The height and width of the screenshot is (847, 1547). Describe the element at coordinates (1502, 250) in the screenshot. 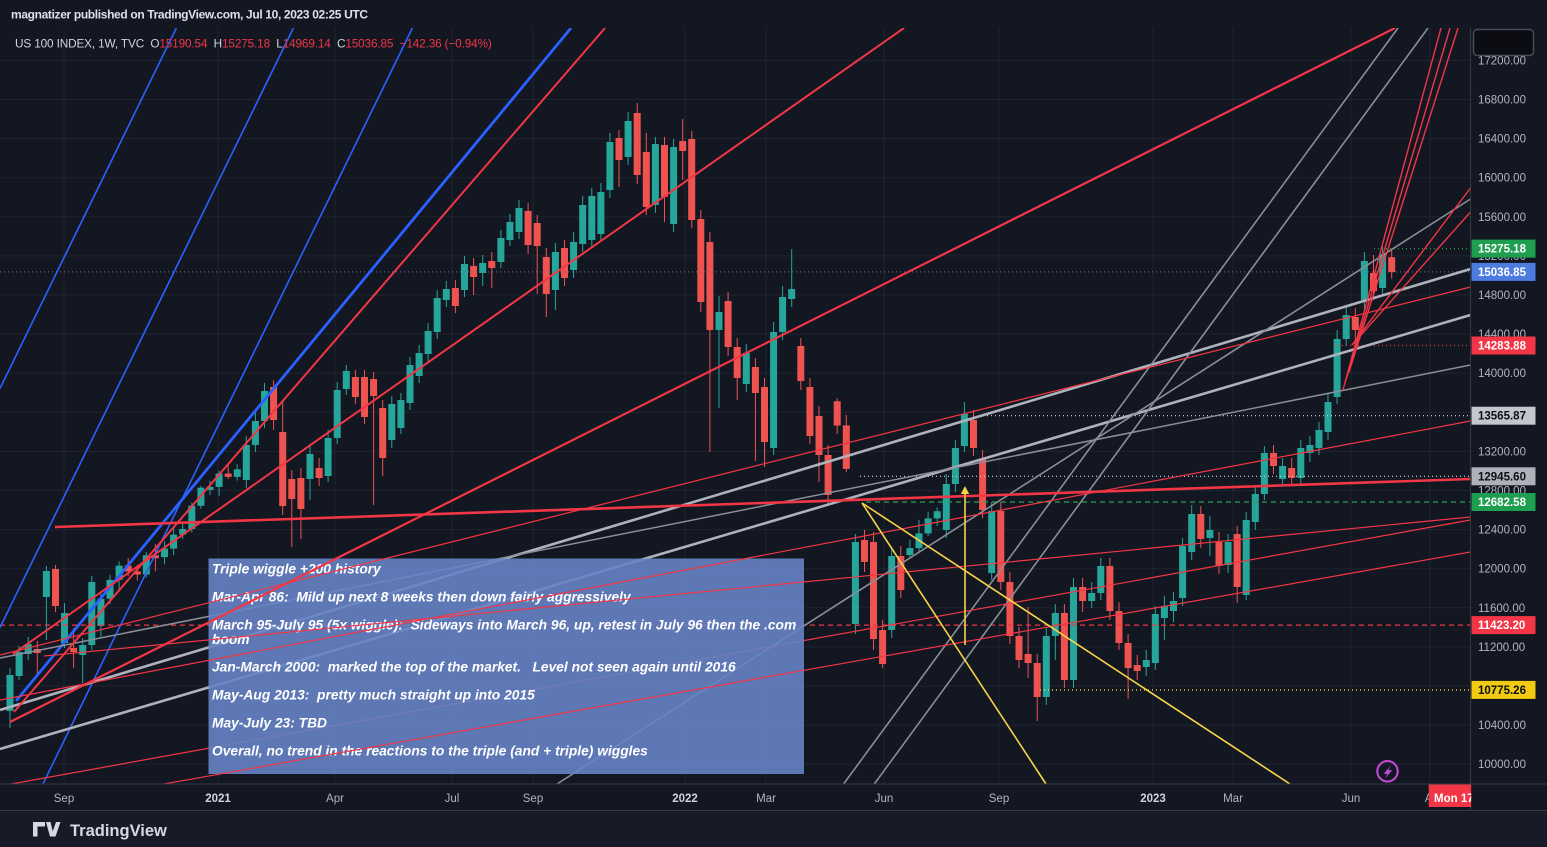

I see `svg-text: 15275.18` at that location.